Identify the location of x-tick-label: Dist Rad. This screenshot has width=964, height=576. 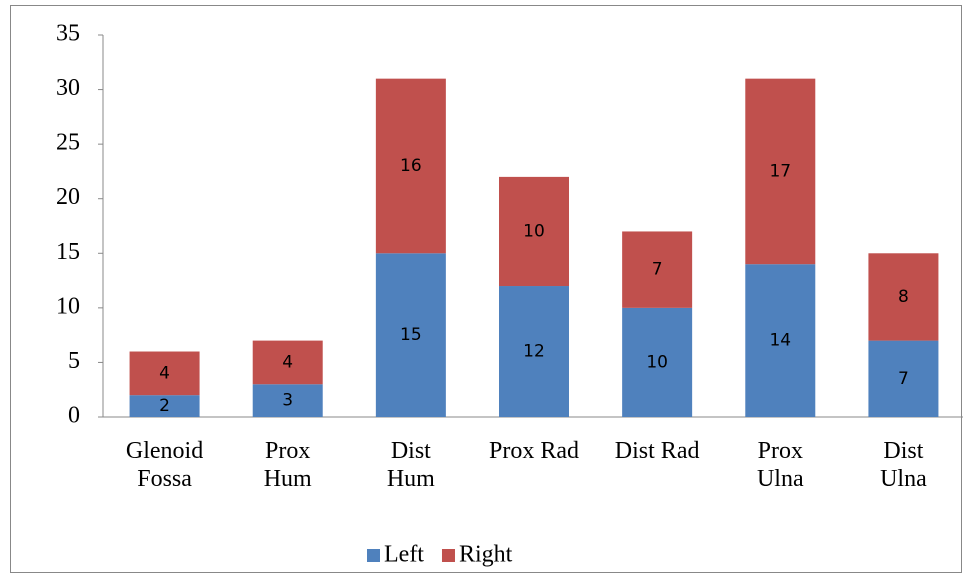
(657, 451).